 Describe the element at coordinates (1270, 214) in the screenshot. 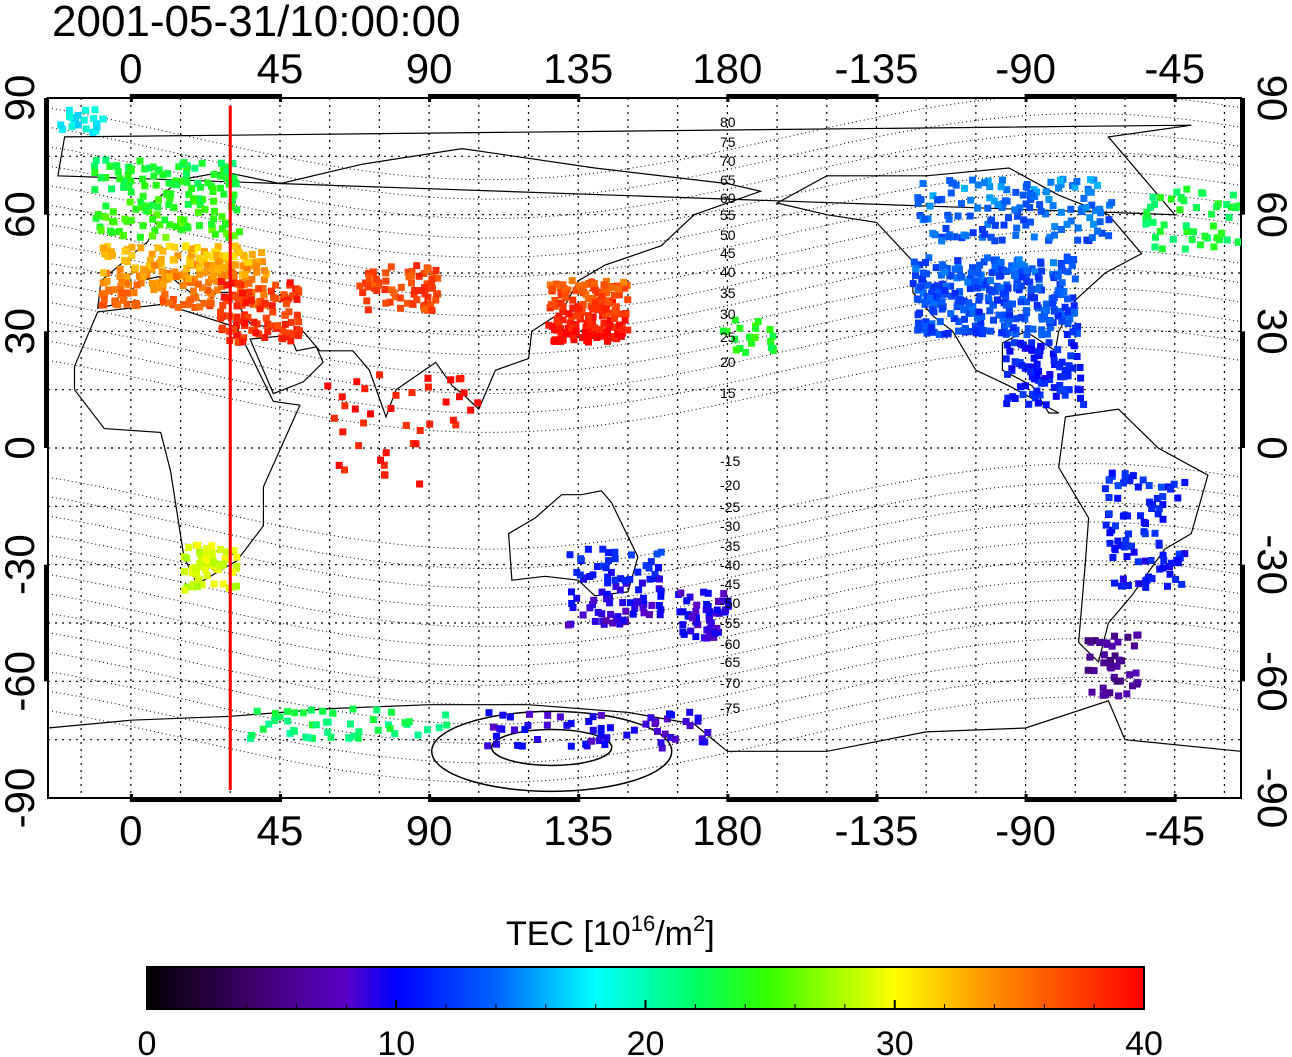

I see `lat-label-right: 60` at that location.